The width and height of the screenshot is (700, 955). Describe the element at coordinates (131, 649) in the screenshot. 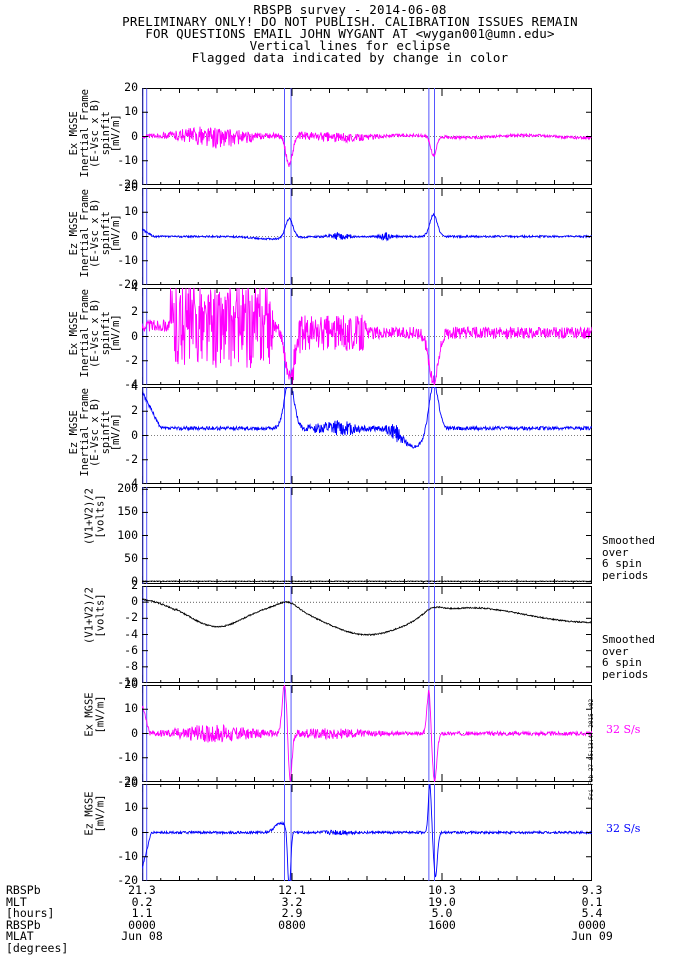

I see `y-tick-label: -6` at that location.